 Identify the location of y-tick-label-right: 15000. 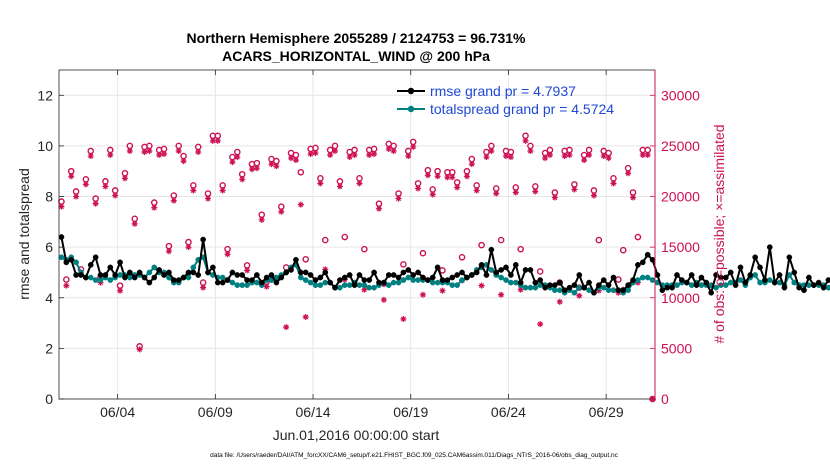
(680, 247).